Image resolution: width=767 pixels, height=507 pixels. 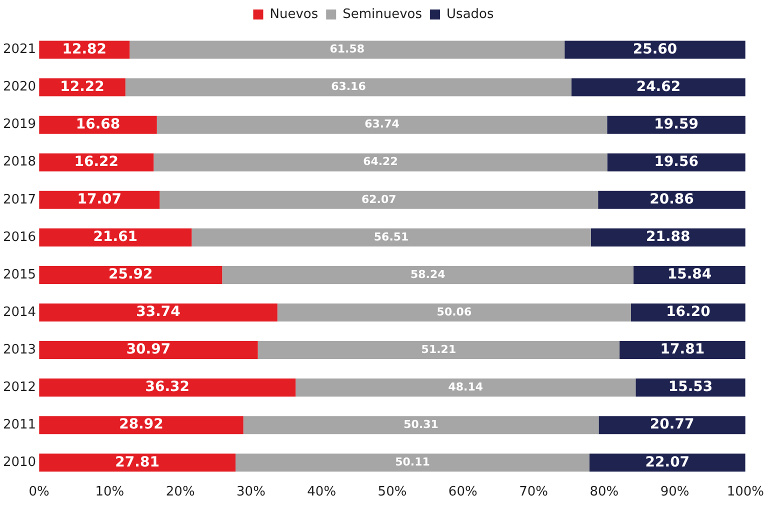 What do you see at coordinates (382, 14) in the screenshot?
I see `legend-label: Seminuevos` at bounding box center [382, 14].